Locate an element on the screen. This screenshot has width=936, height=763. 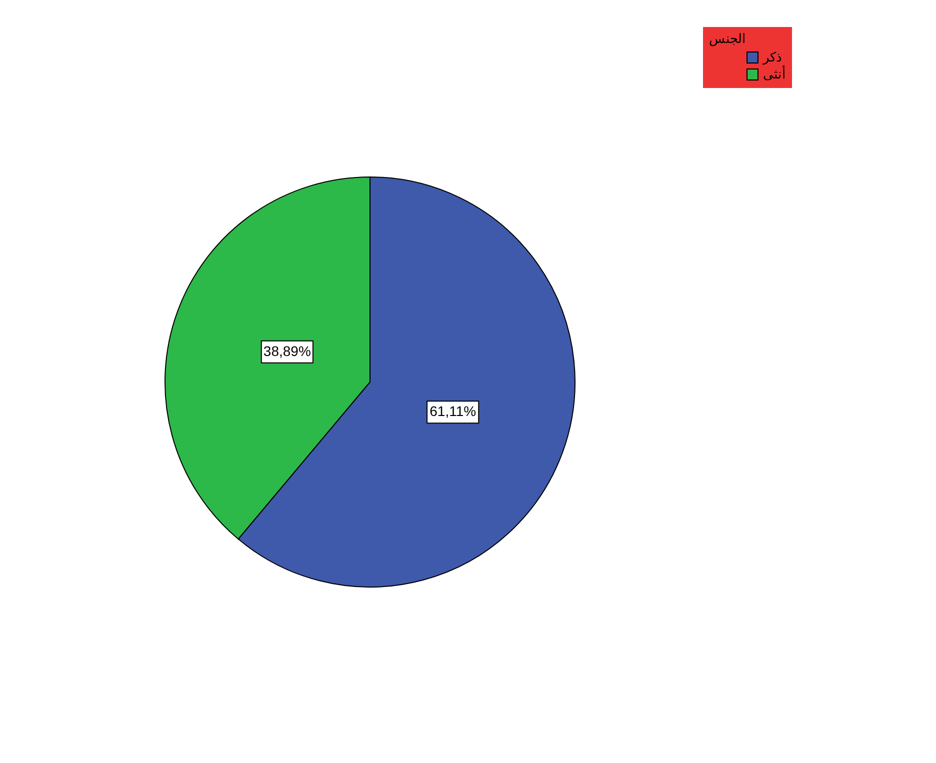
legend-label: أنثى is located at coordinates (774, 74).